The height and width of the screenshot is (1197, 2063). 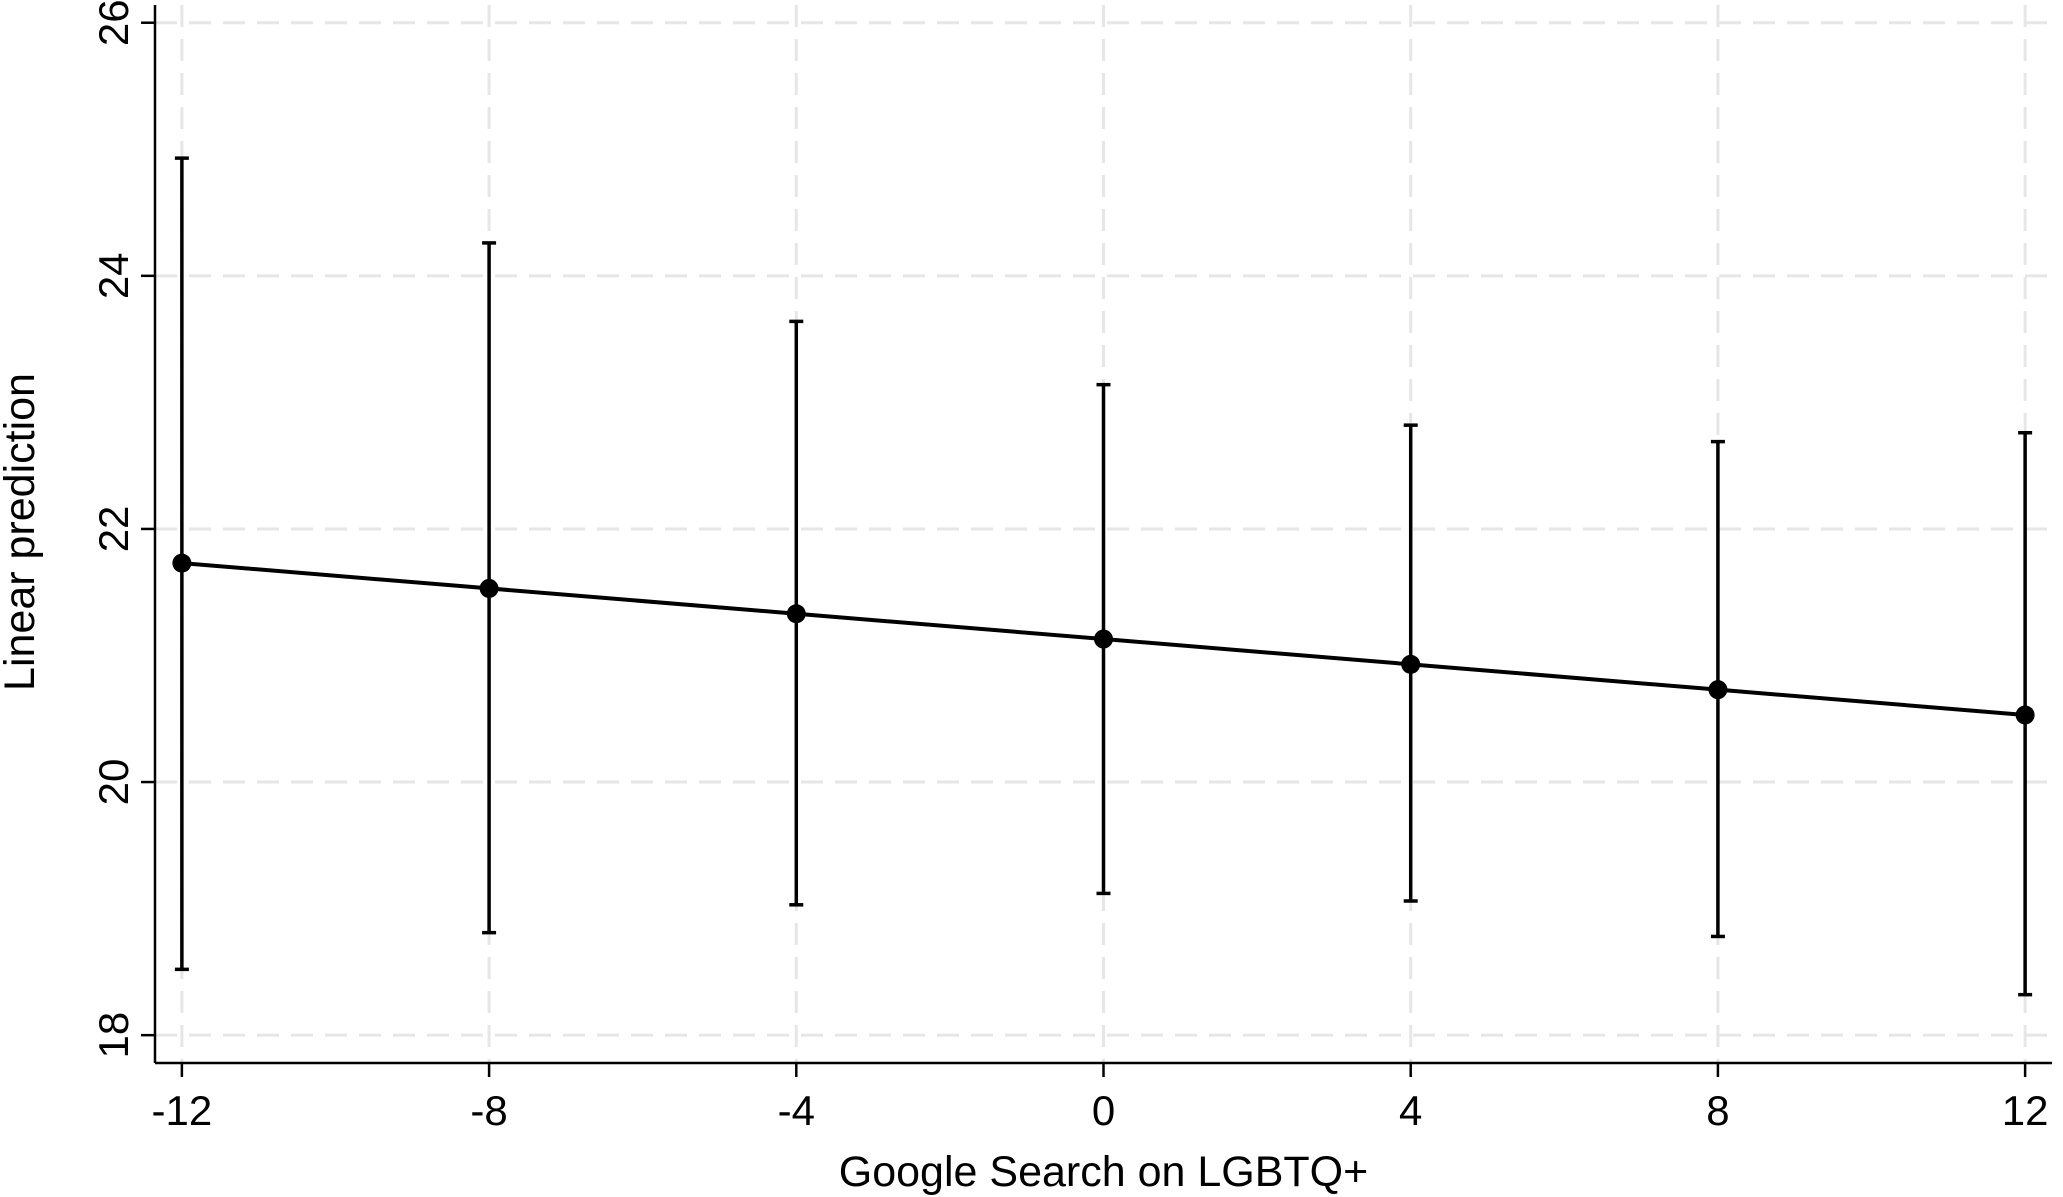 I want to click on x-tick-label: -4, so click(x=796, y=1110).